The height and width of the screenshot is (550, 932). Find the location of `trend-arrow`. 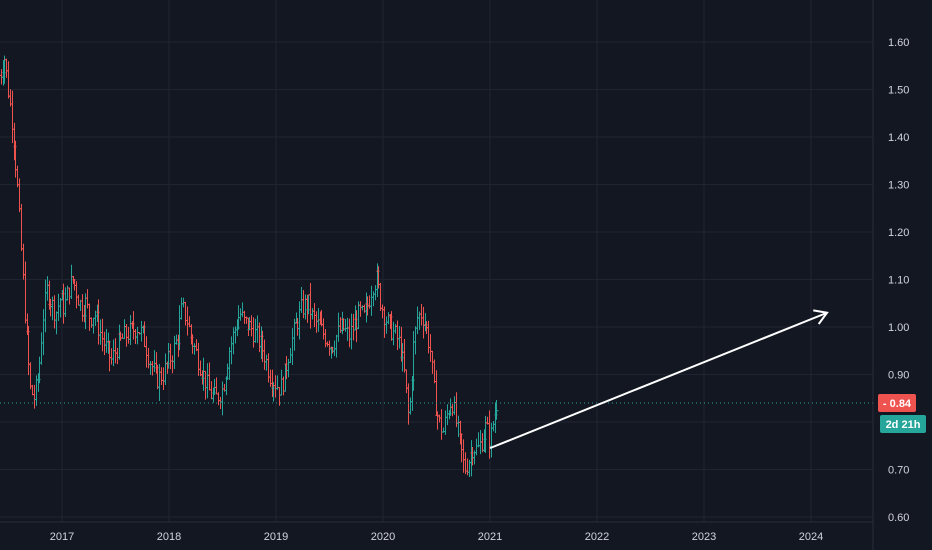

trend-arrow is located at coordinates (659, 379).